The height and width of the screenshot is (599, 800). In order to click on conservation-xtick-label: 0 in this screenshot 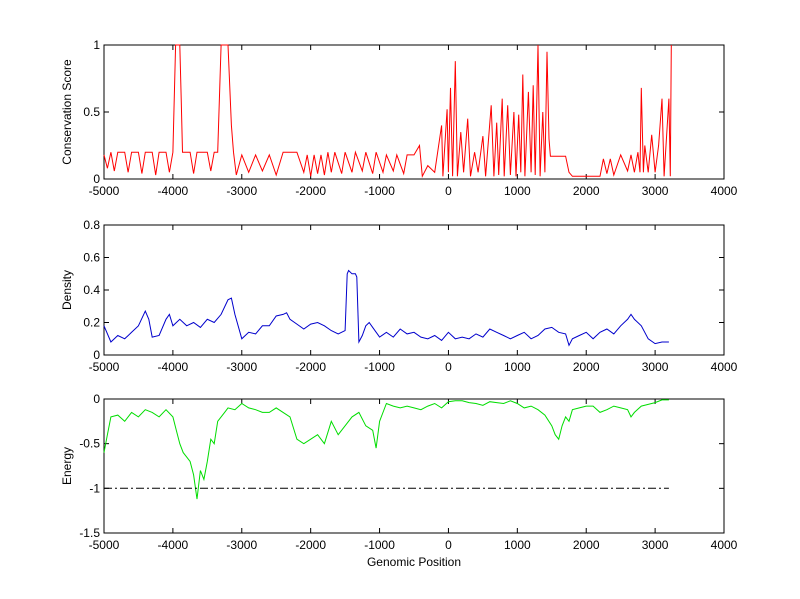, I will do `click(448, 191)`.